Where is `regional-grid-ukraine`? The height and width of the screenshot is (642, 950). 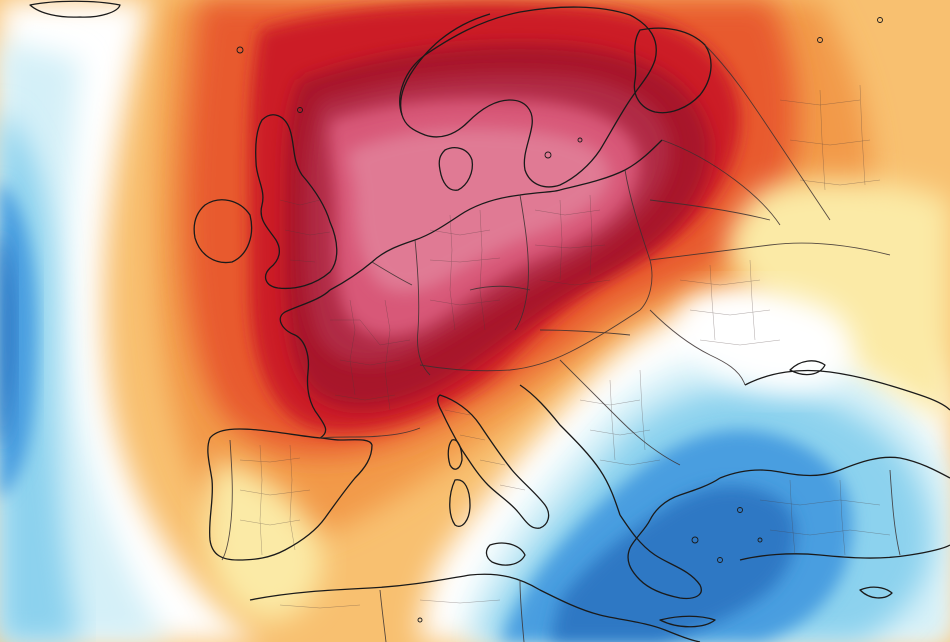 regional-grid-ukraine is located at coordinates (730, 302).